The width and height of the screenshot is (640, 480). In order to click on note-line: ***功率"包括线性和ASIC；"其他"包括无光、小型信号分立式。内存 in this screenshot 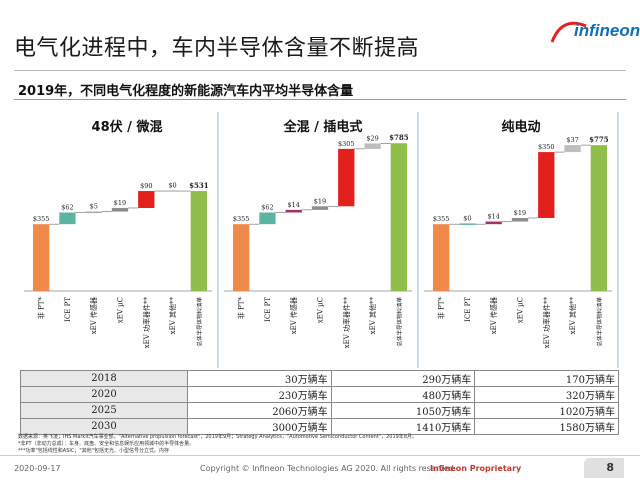, I will do `click(93, 451)`.